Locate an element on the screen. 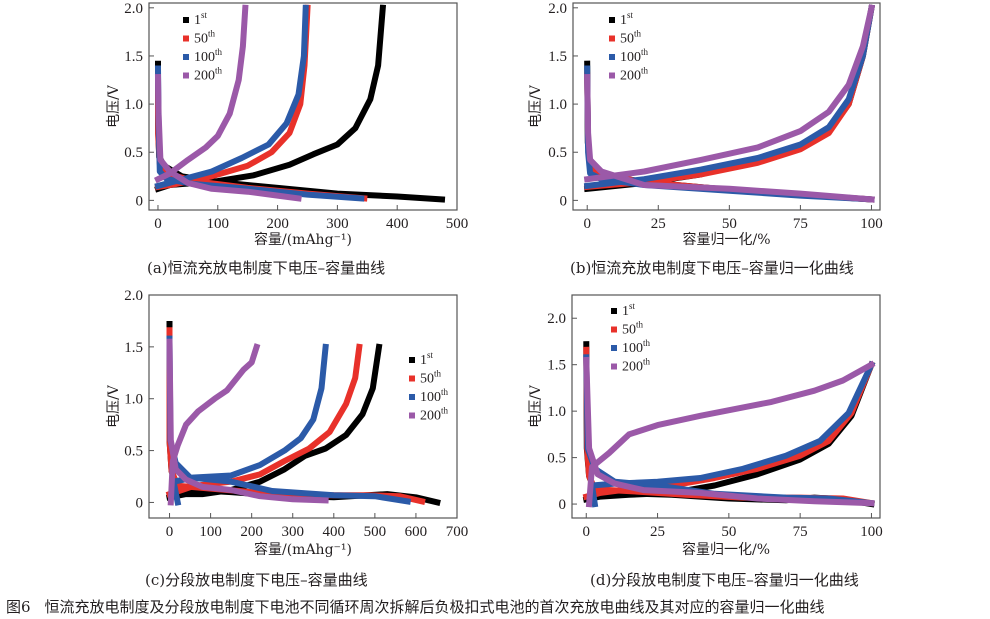  y-tick-label-a: 0.5 is located at coordinates (133, 153).